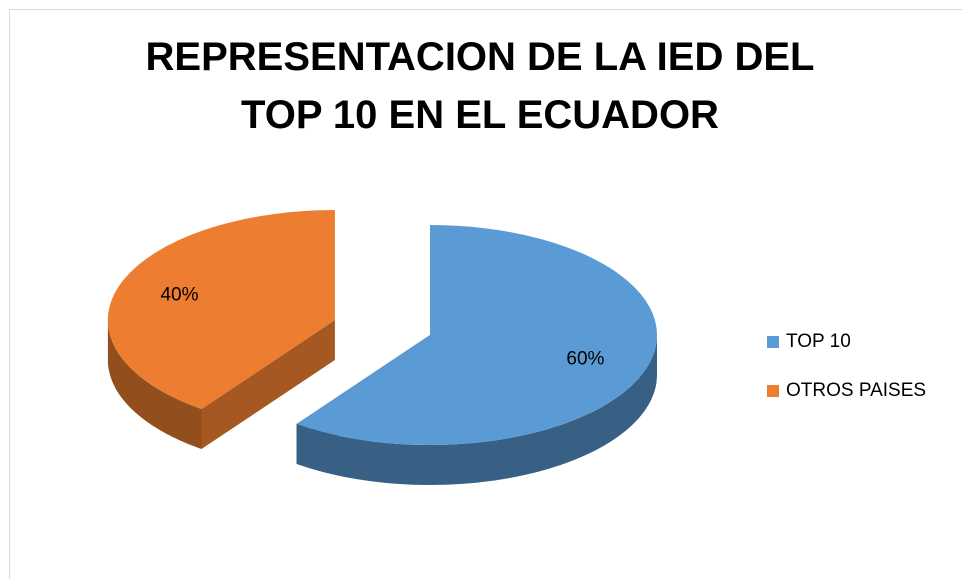 The width and height of the screenshot is (962, 579). Describe the element at coordinates (818, 341) in the screenshot. I see `legend-label: TOP 10` at that location.